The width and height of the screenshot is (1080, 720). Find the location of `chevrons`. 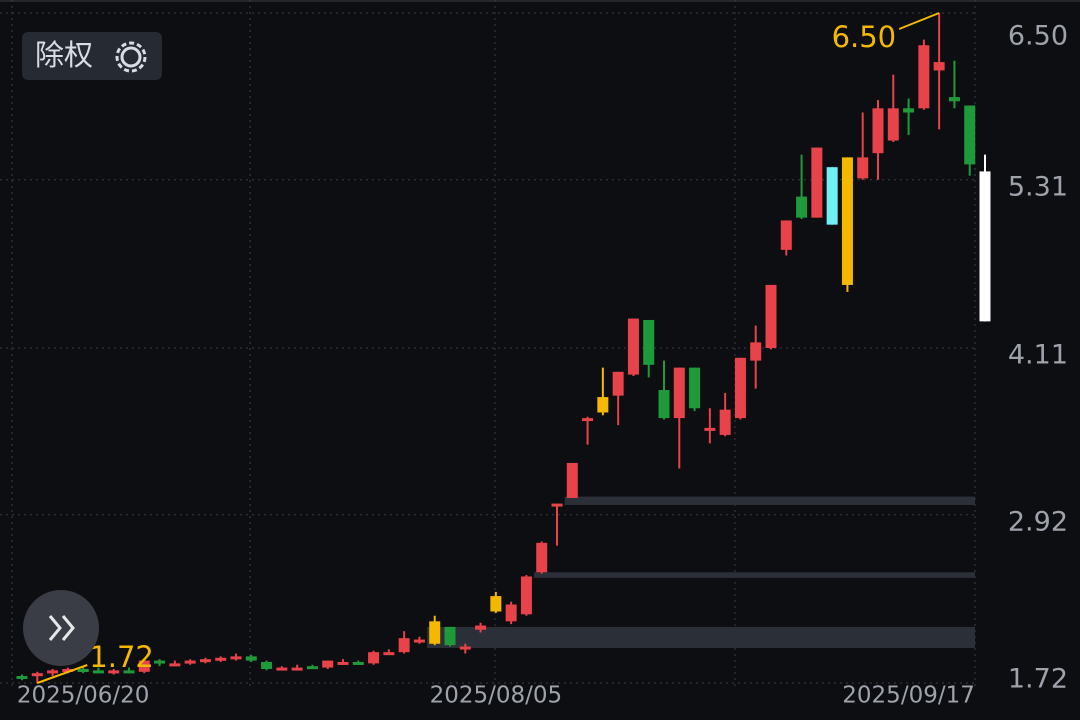

chevrons is located at coordinates (61, 628).